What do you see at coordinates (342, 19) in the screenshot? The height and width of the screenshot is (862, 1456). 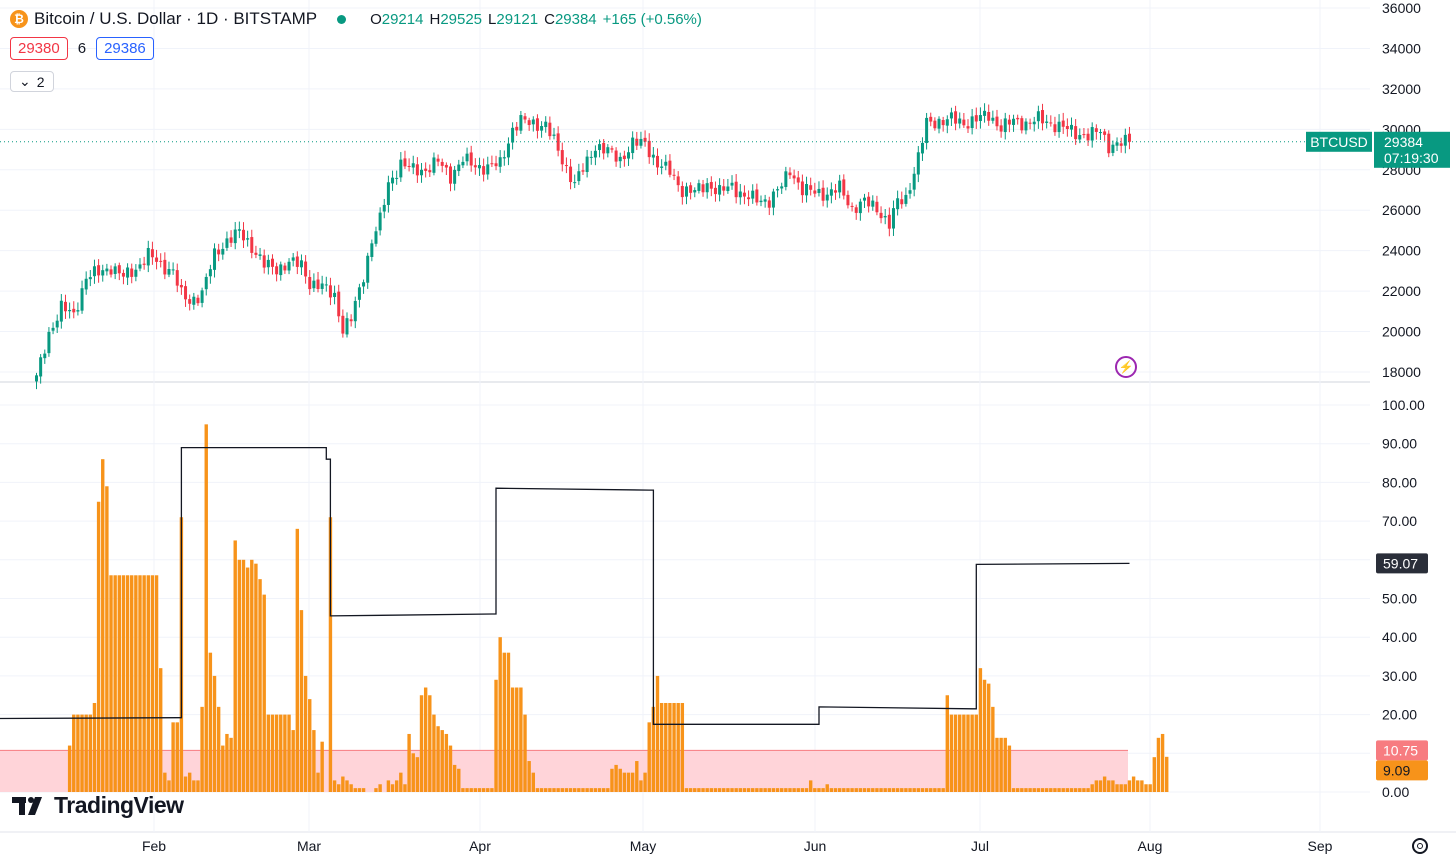 I see `market-status-icon` at bounding box center [342, 19].